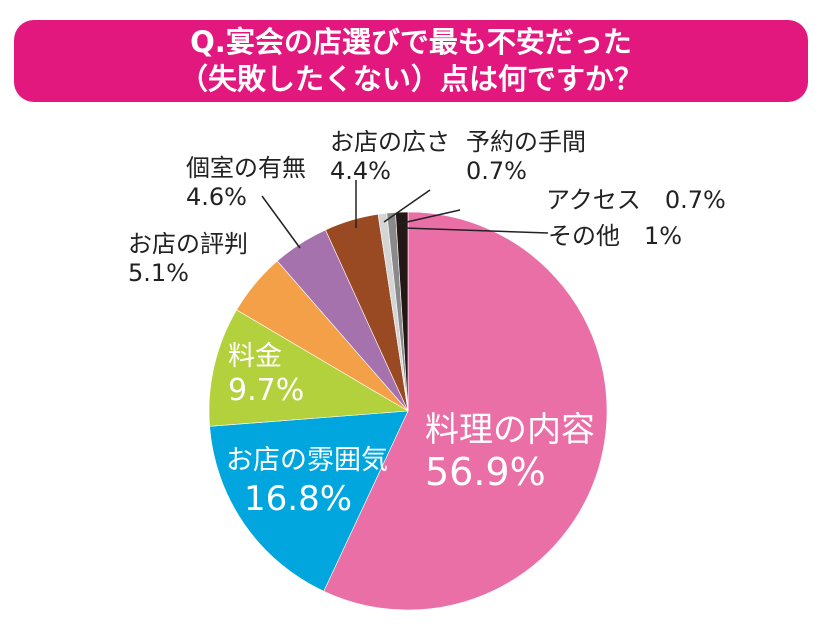  What do you see at coordinates (410, 79) in the screenshot?
I see `title-line-2: （失敗したくない）点は何ですか？` at bounding box center [410, 79].